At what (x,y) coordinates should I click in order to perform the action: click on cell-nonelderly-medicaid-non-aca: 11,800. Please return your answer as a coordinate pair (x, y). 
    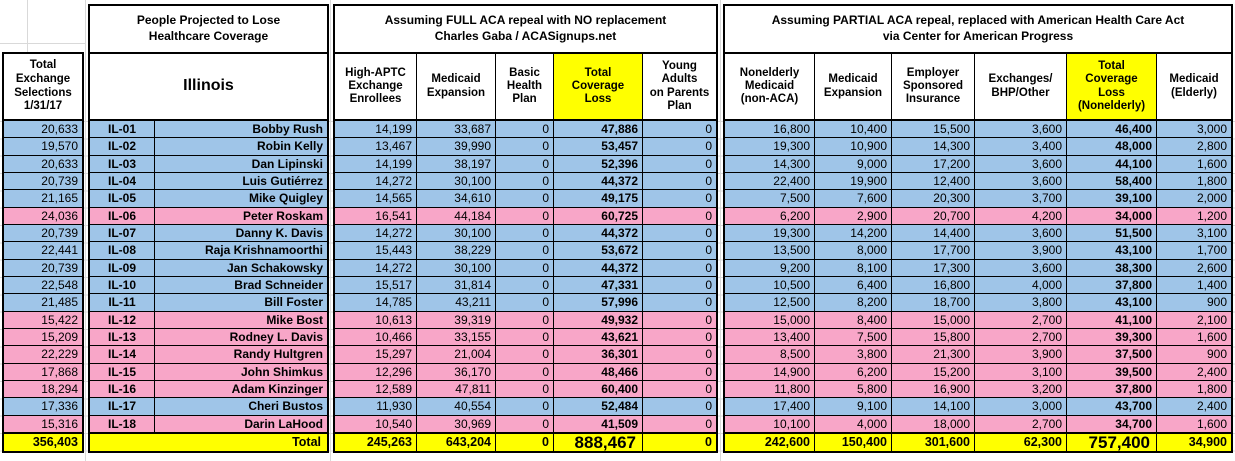
    Looking at the image, I should click on (770, 389).